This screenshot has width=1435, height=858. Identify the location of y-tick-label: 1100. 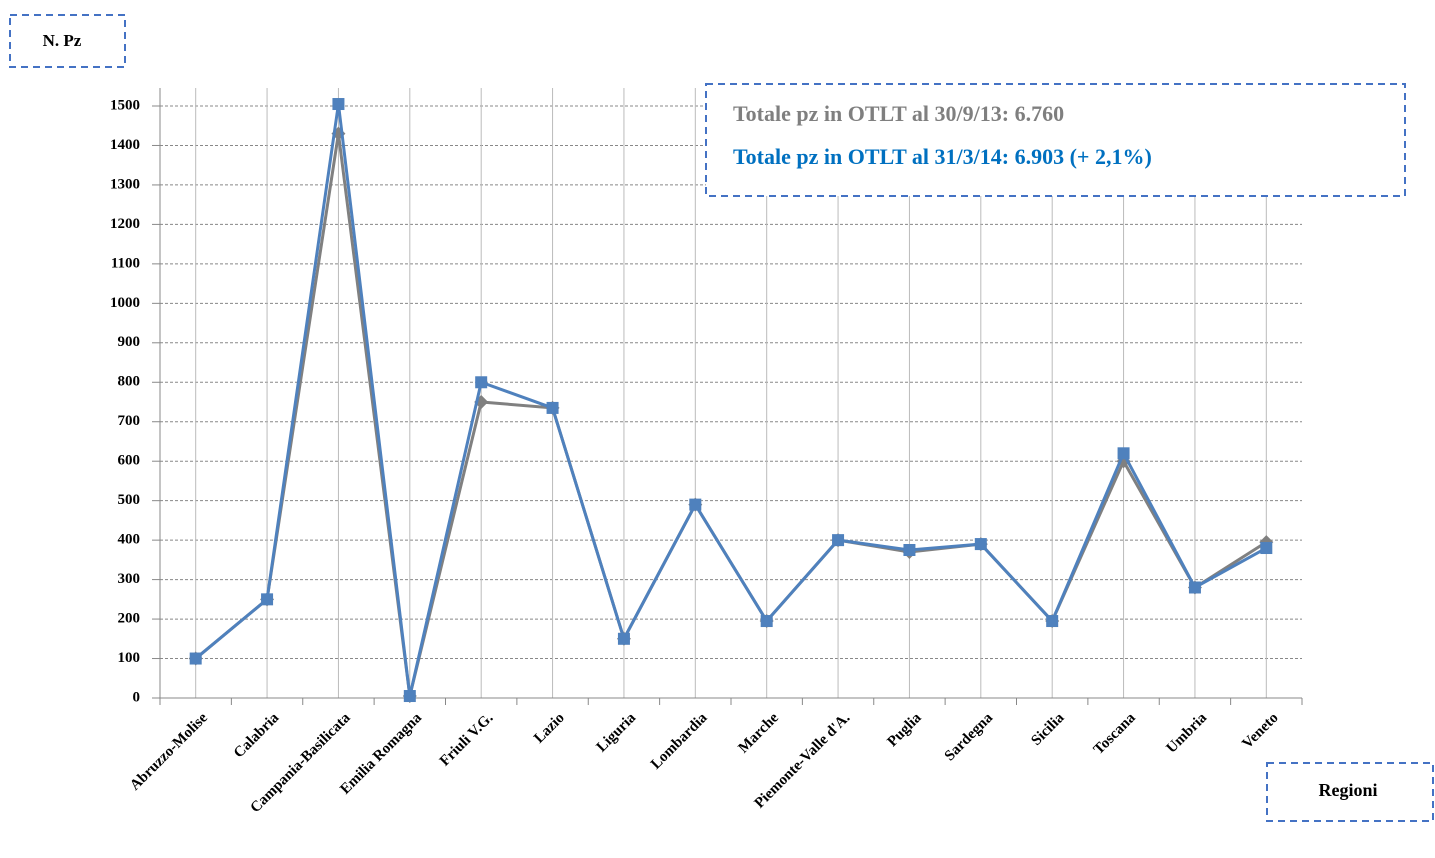
(125, 263).